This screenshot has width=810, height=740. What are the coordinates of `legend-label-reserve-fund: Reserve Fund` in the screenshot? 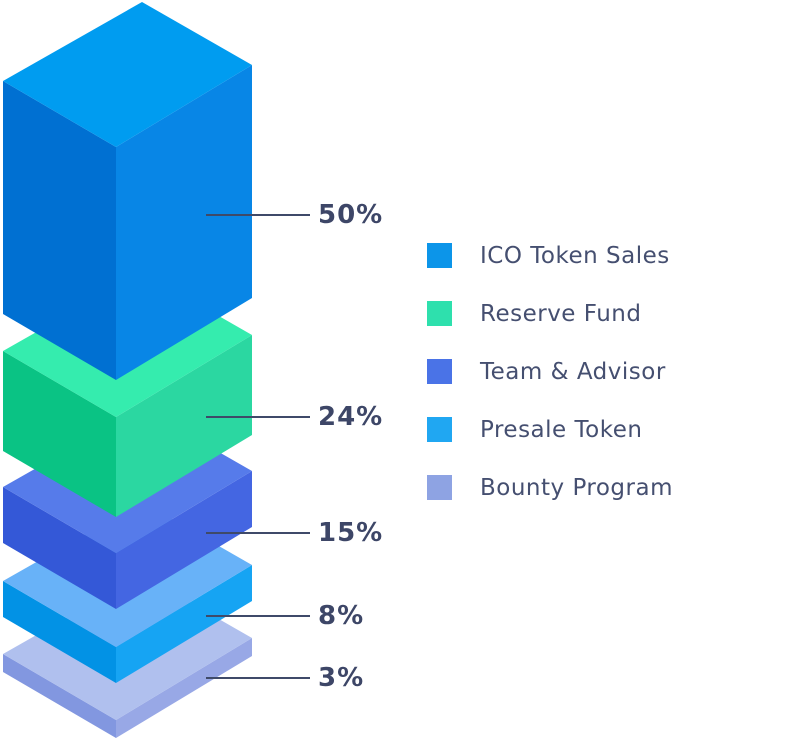 It's located at (561, 313).